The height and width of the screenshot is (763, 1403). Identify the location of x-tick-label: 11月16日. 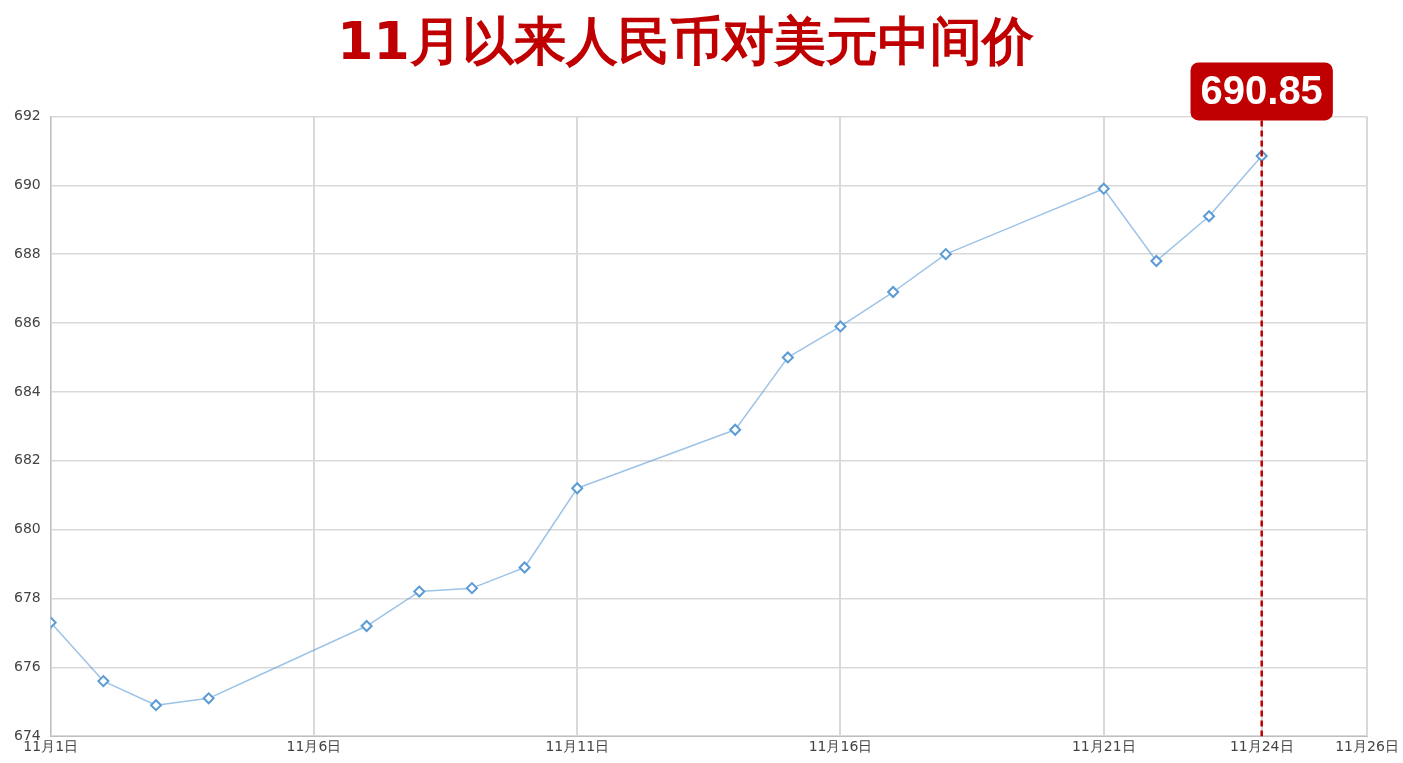
(840, 746).